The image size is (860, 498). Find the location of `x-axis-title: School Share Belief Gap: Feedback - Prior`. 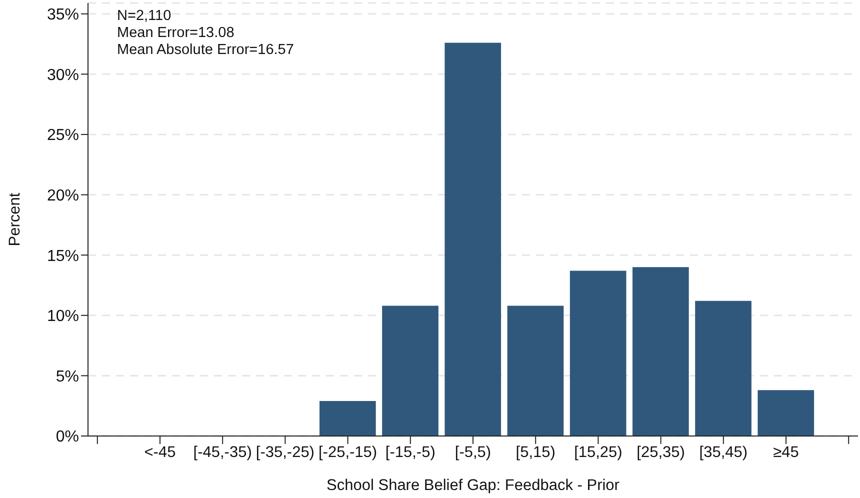

x-axis-title: School Share Belief Gap: Feedback - Prior is located at coordinates (473, 485).